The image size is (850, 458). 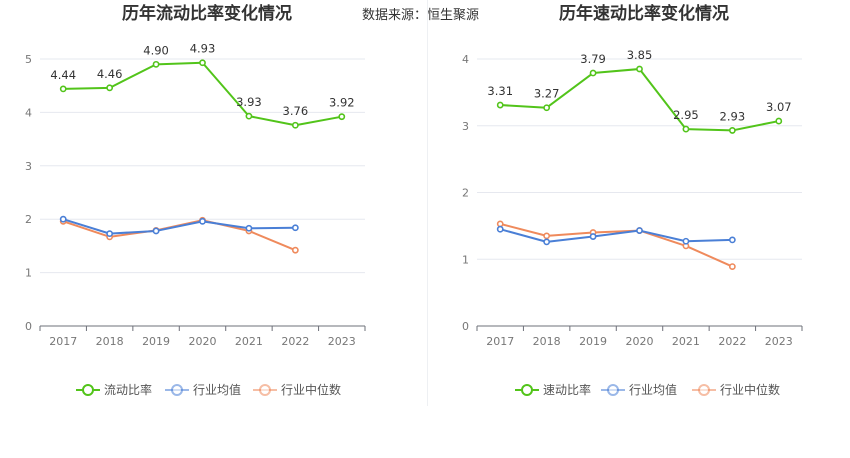 I want to click on data-label: 3.07, so click(x=779, y=107).